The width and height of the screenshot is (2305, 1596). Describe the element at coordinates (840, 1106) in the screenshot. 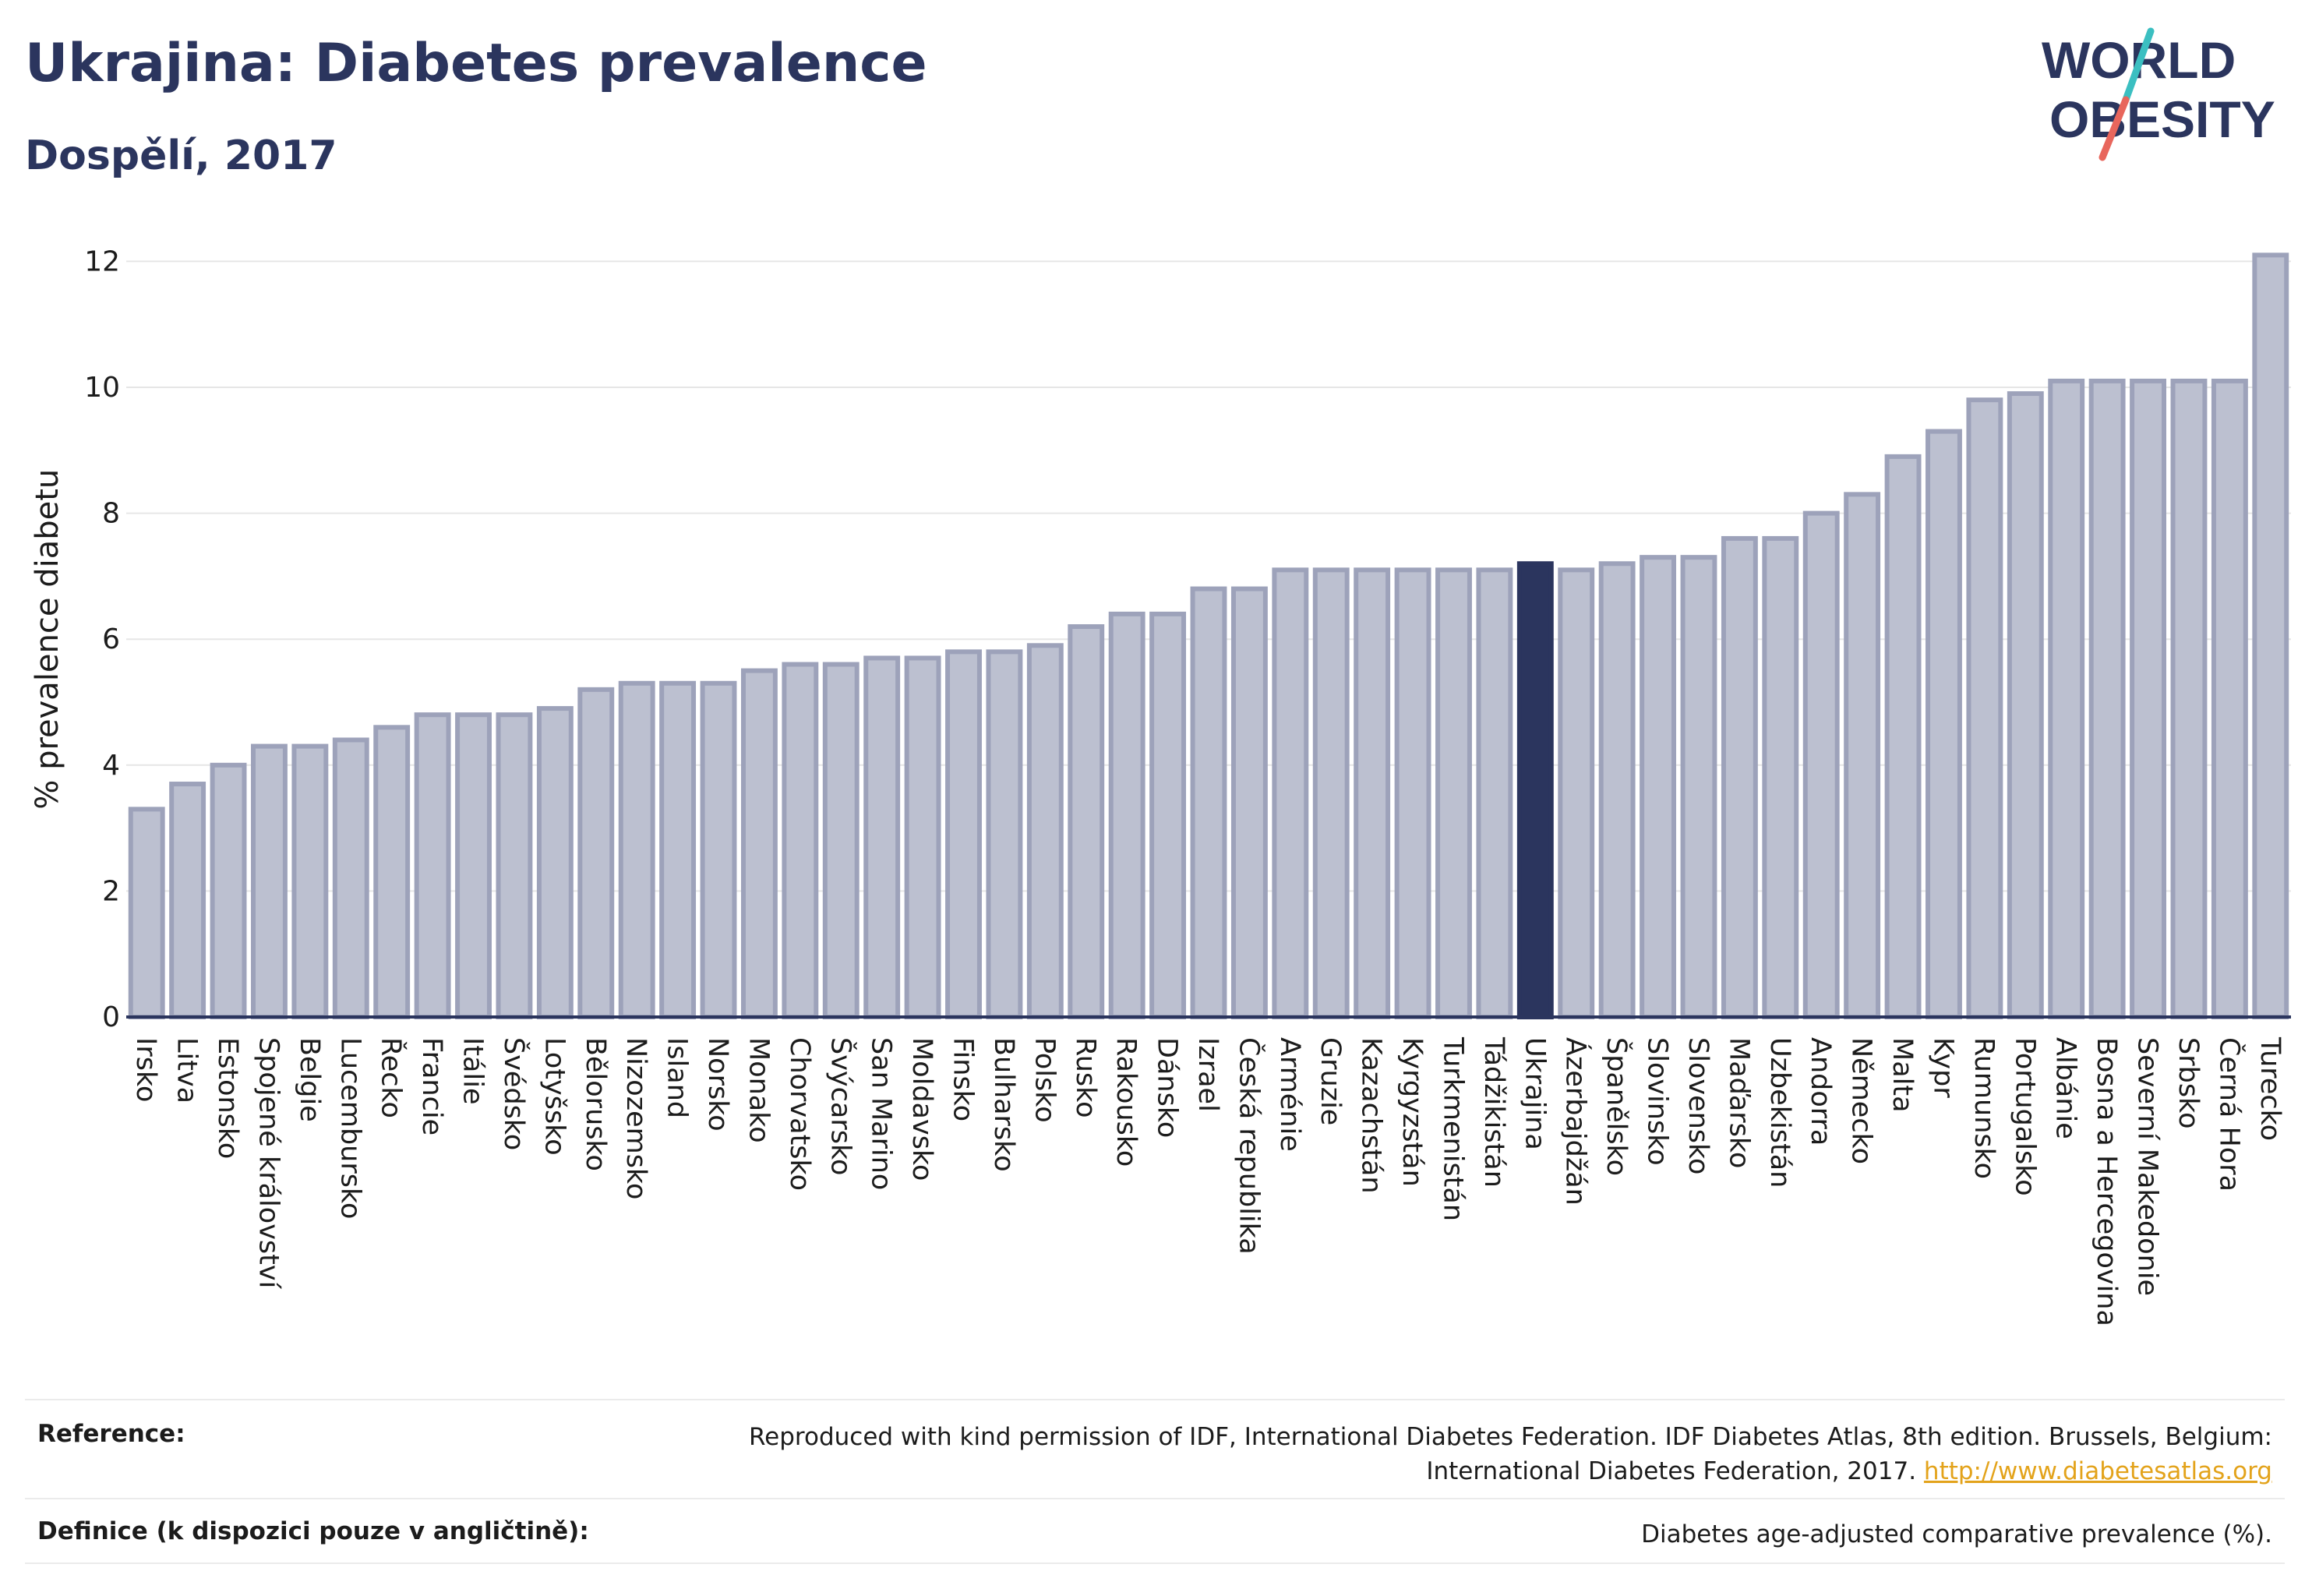

I see `x-tick-label: Švýcarsko` at that location.